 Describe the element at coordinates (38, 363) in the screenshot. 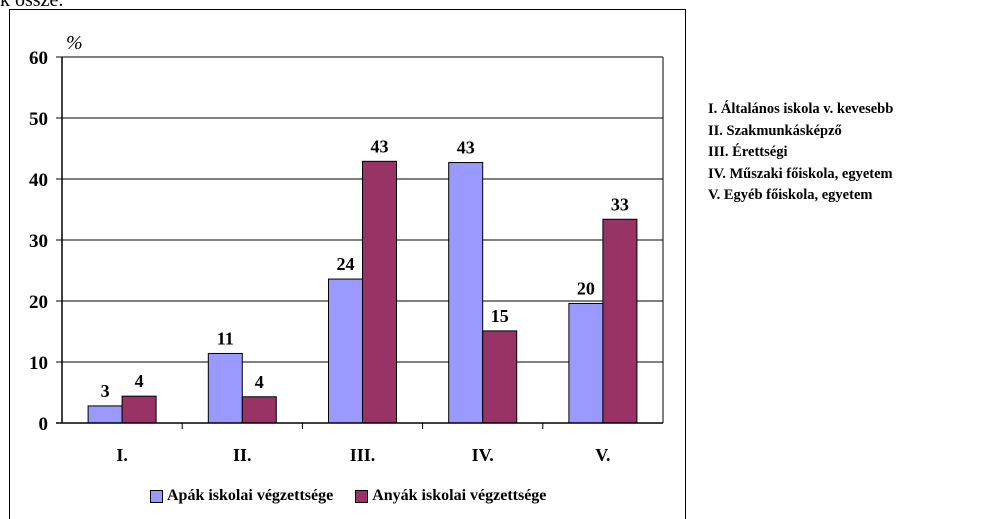

I see `y-tick-label: 10` at that location.